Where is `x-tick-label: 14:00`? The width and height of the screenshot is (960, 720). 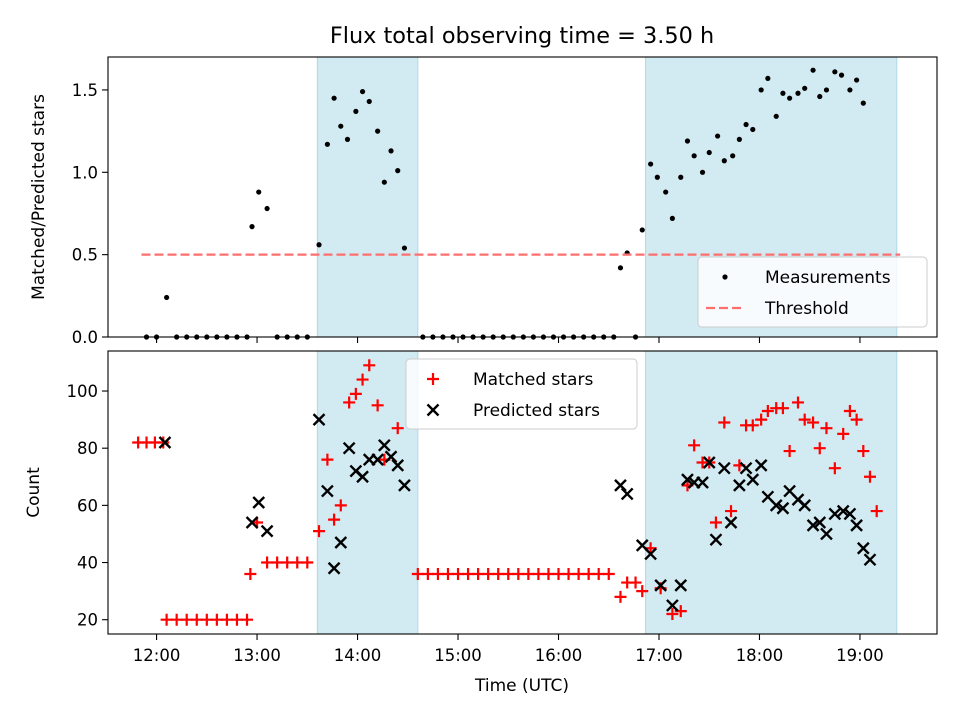
x-tick-label: 14:00 is located at coordinates (358, 655).